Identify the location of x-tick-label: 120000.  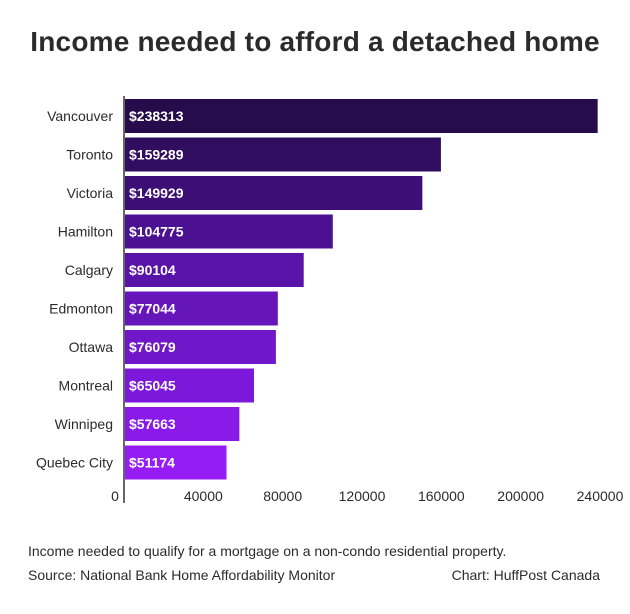
(362, 496).